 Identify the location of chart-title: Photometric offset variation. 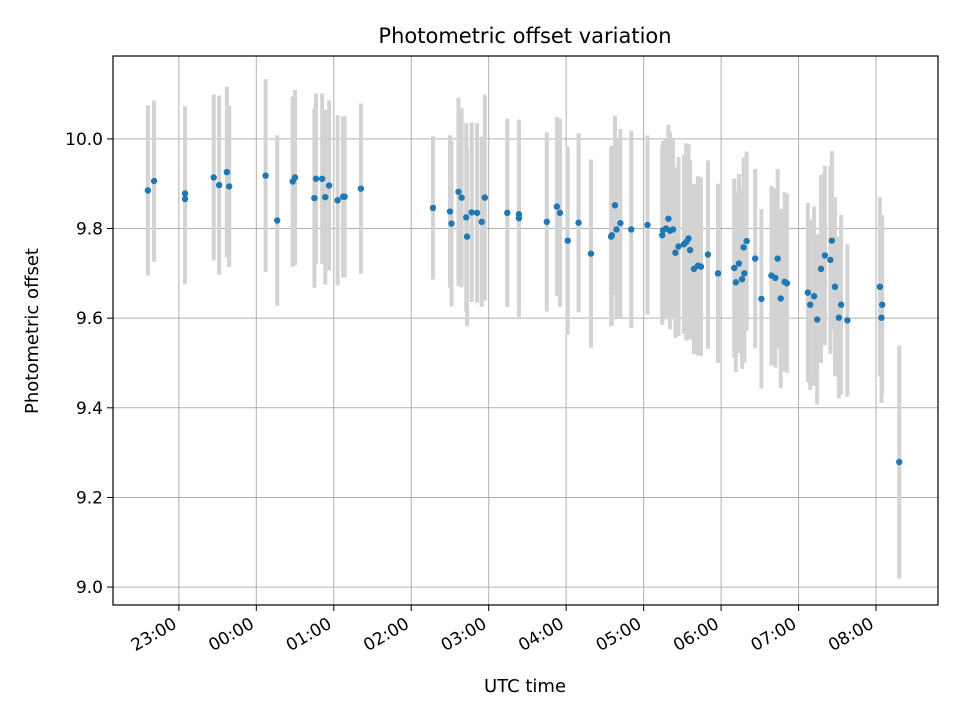
(524, 36).